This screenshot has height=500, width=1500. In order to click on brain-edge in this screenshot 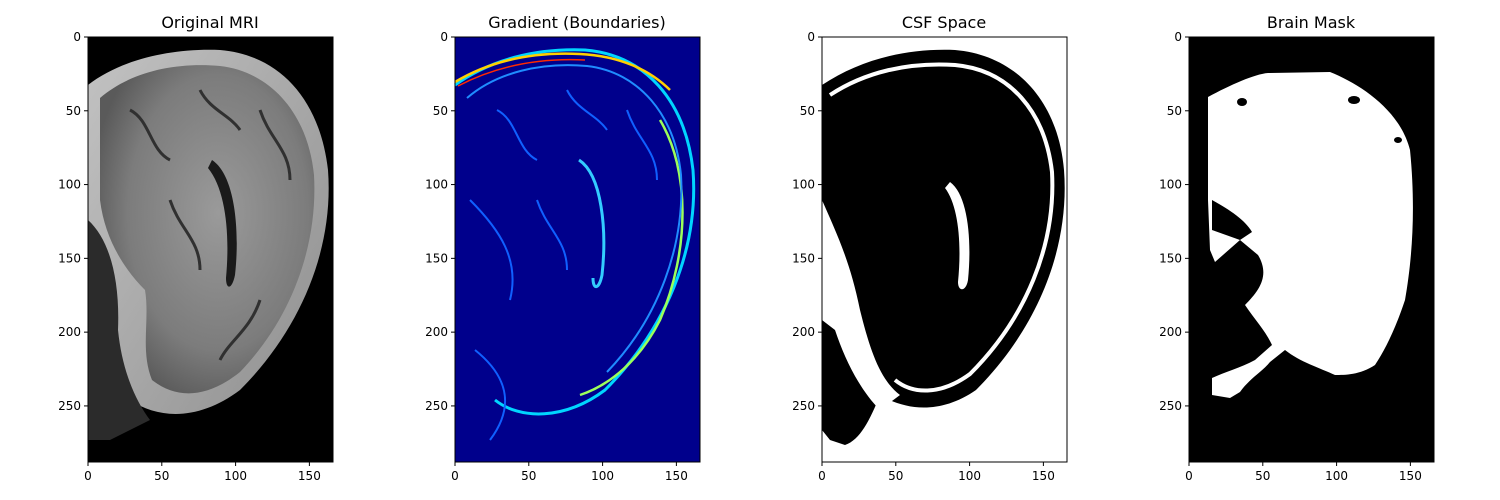, I will do `click(574, 218)`.